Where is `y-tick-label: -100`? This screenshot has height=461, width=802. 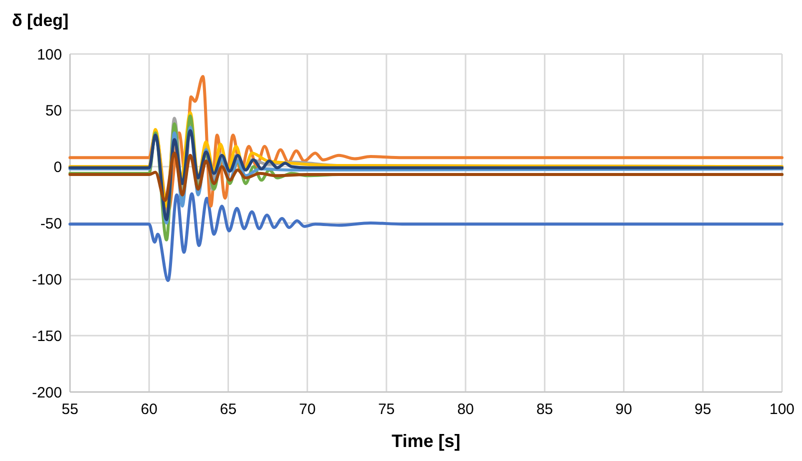 y-tick-label: -100 is located at coordinates (47, 280).